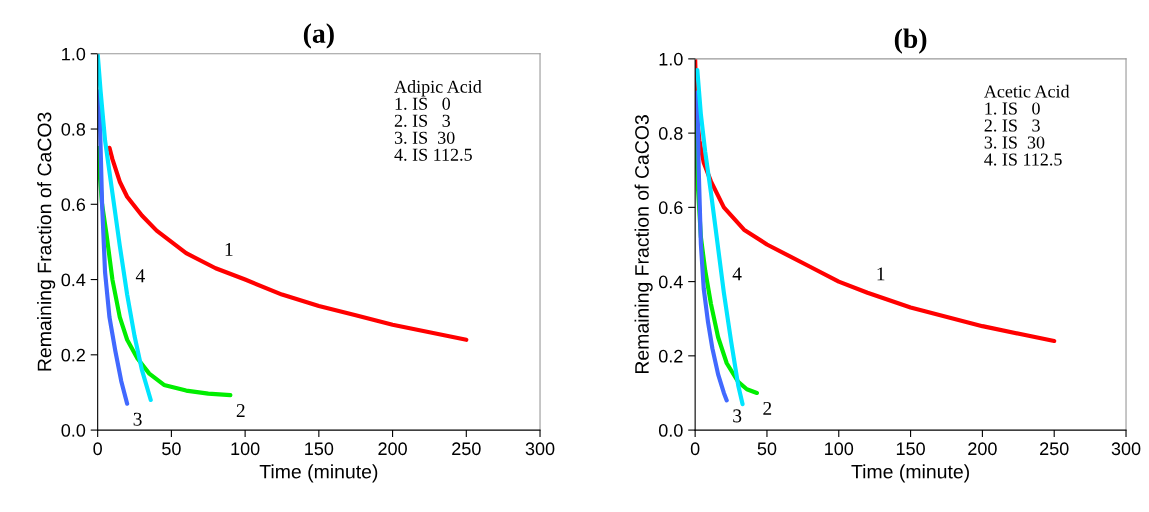 The image size is (1149, 512). What do you see at coordinates (438, 120) in the screenshot?
I see `annotation: Adipic Acid 1. IS 0 2. IS 3 3. IS 30 4. IS 112.5` at bounding box center [438, 120].